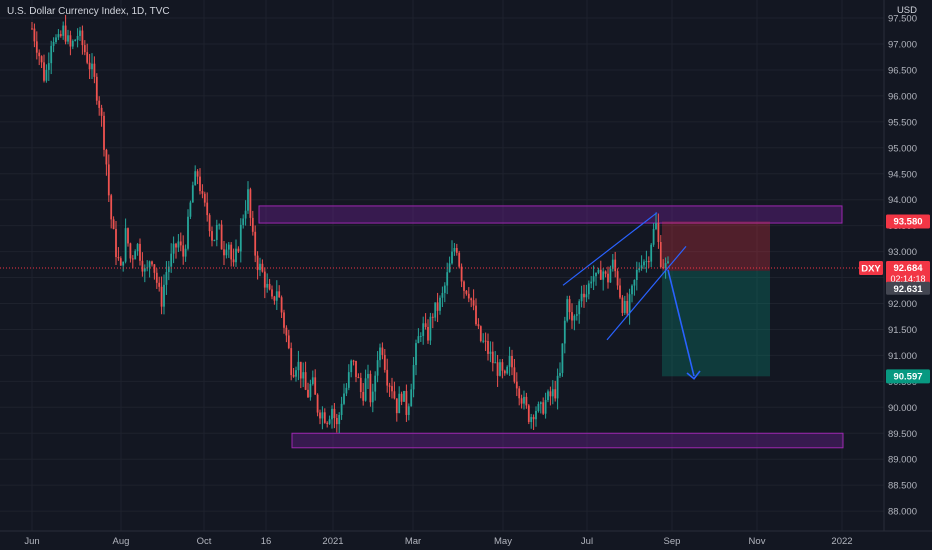  What do you see at coordinates (907, 10) in the screenshot?
I see `currency-label: USD` at bounding box center [907, 10].